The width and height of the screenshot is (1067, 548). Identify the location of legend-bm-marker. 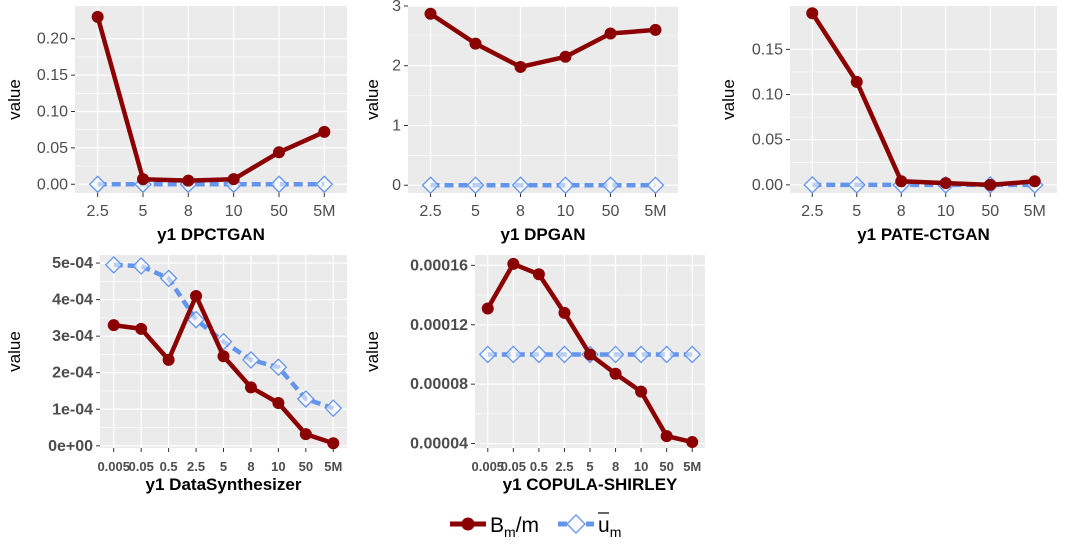
(468, 524).